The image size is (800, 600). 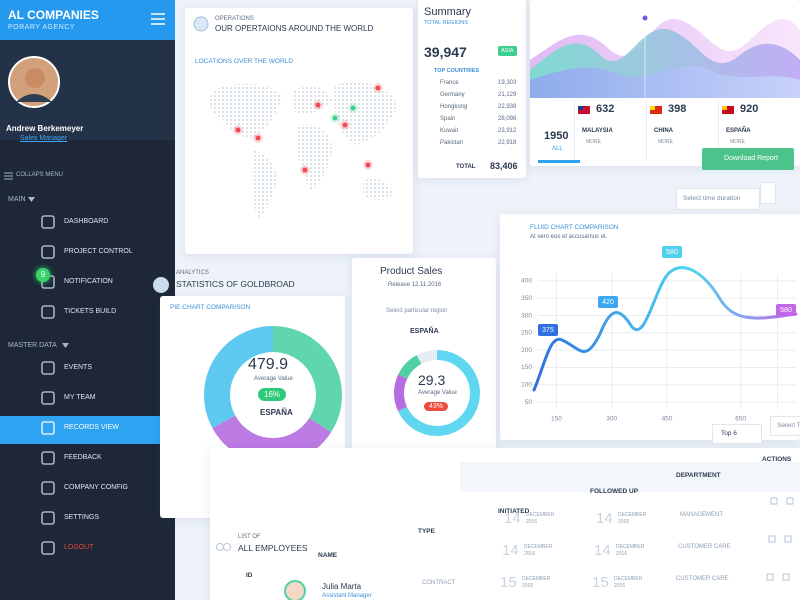 I want to click on avatar-ring, so click(x=295, y=590).